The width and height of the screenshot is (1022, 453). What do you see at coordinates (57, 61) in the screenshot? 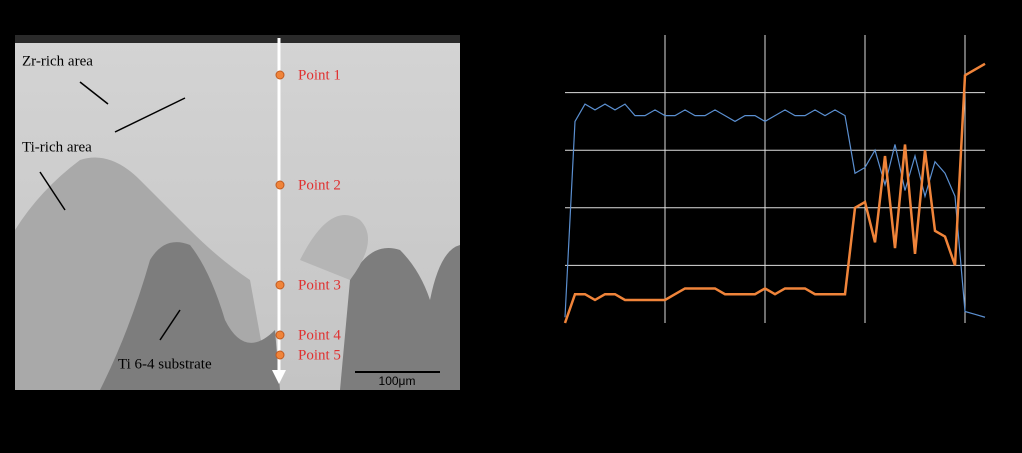
I see `annotation: Zr-rich area` at bounding box center [57, 61].